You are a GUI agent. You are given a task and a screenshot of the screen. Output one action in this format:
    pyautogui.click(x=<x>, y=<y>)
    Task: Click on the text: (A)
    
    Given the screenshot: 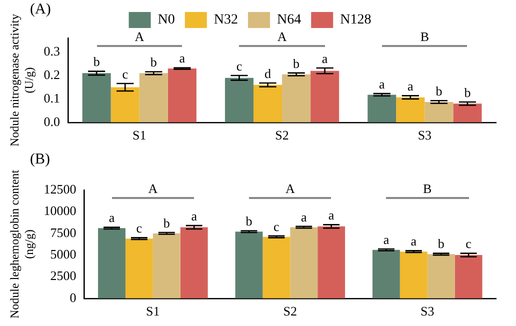 What is the action you would take?
    pyautogui.click(x=40, y=9)
    